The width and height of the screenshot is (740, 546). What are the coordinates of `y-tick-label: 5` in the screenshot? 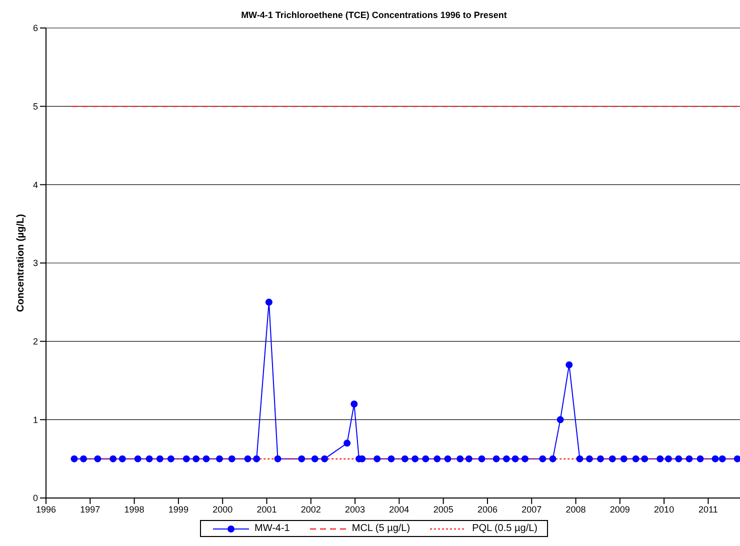 It's located at (35, 107).